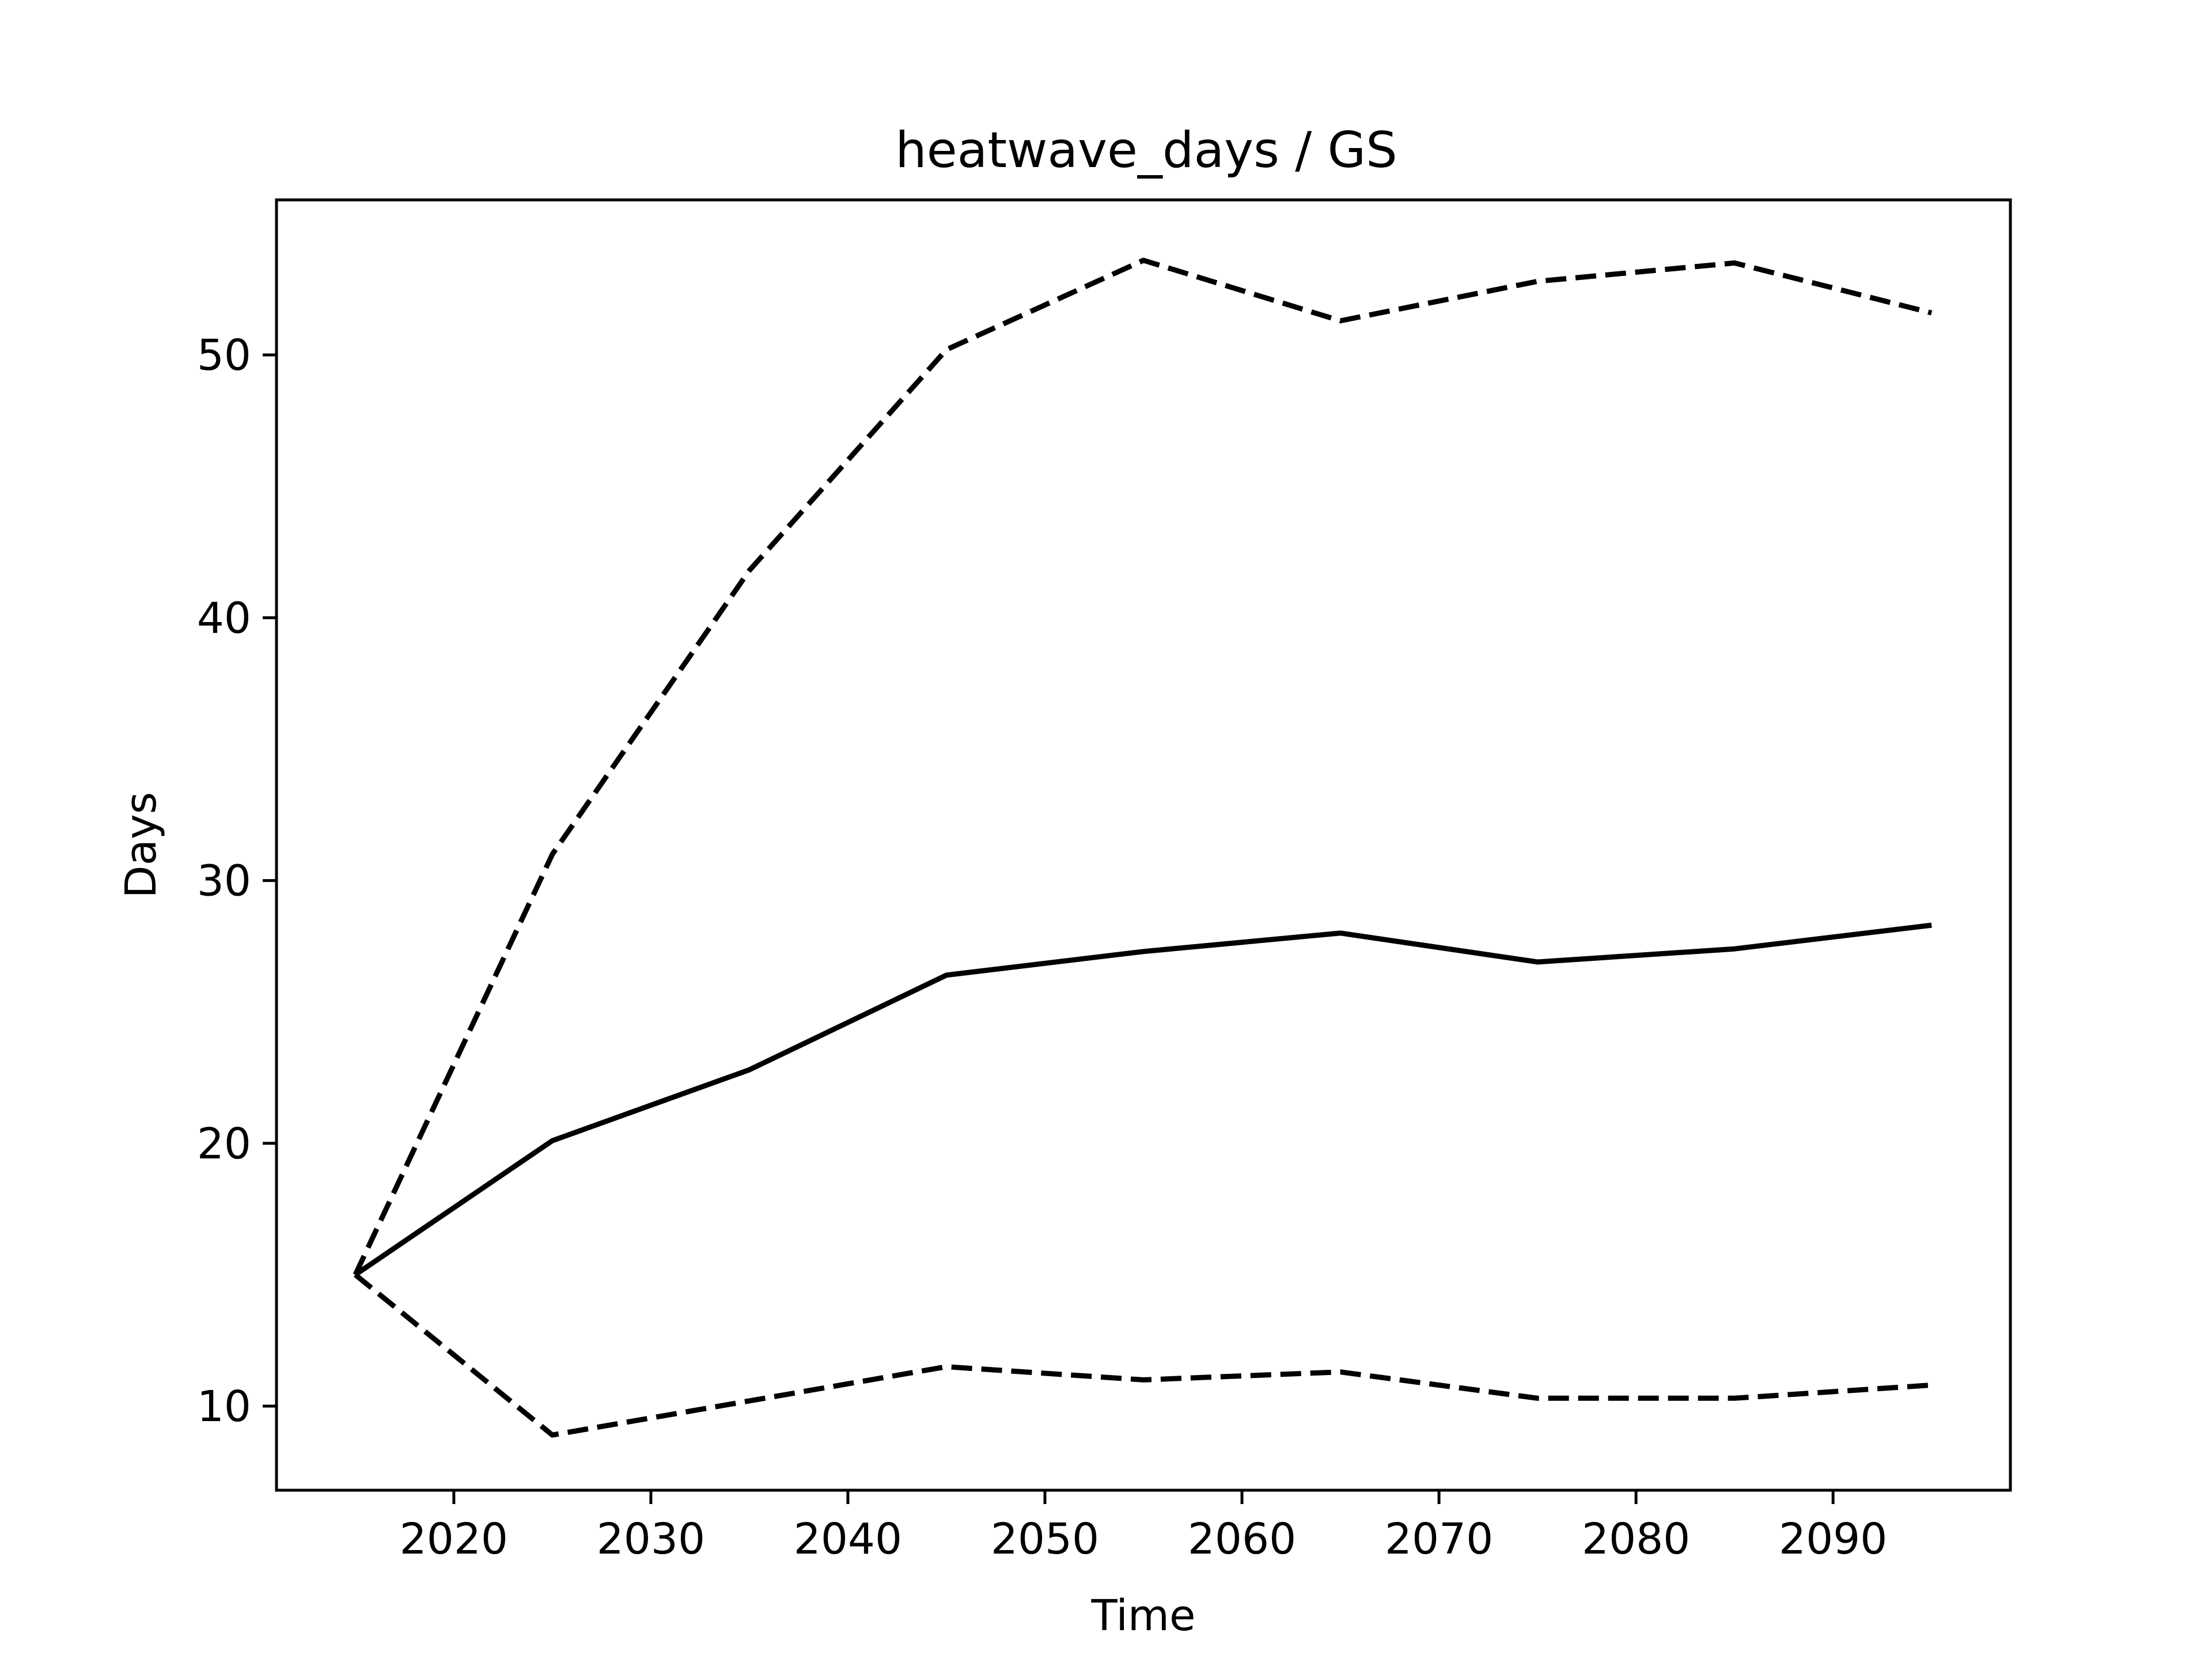 This screenshot has height=1659, width=2212. I want to click on y-tick-label: 40, so click(224, 618).